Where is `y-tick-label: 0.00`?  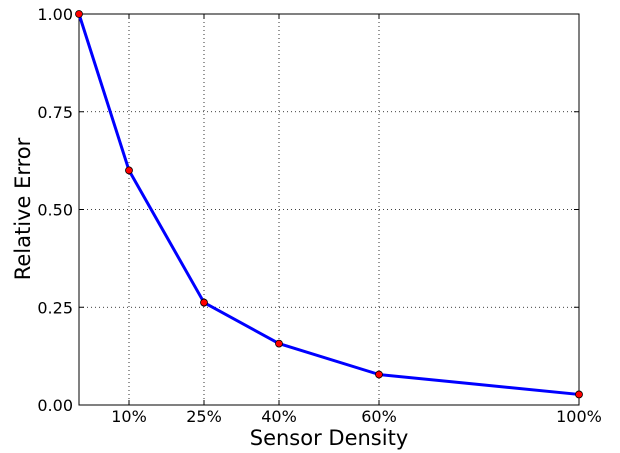
y-tick-label: 0.00 is located at coordinates (55, 405).